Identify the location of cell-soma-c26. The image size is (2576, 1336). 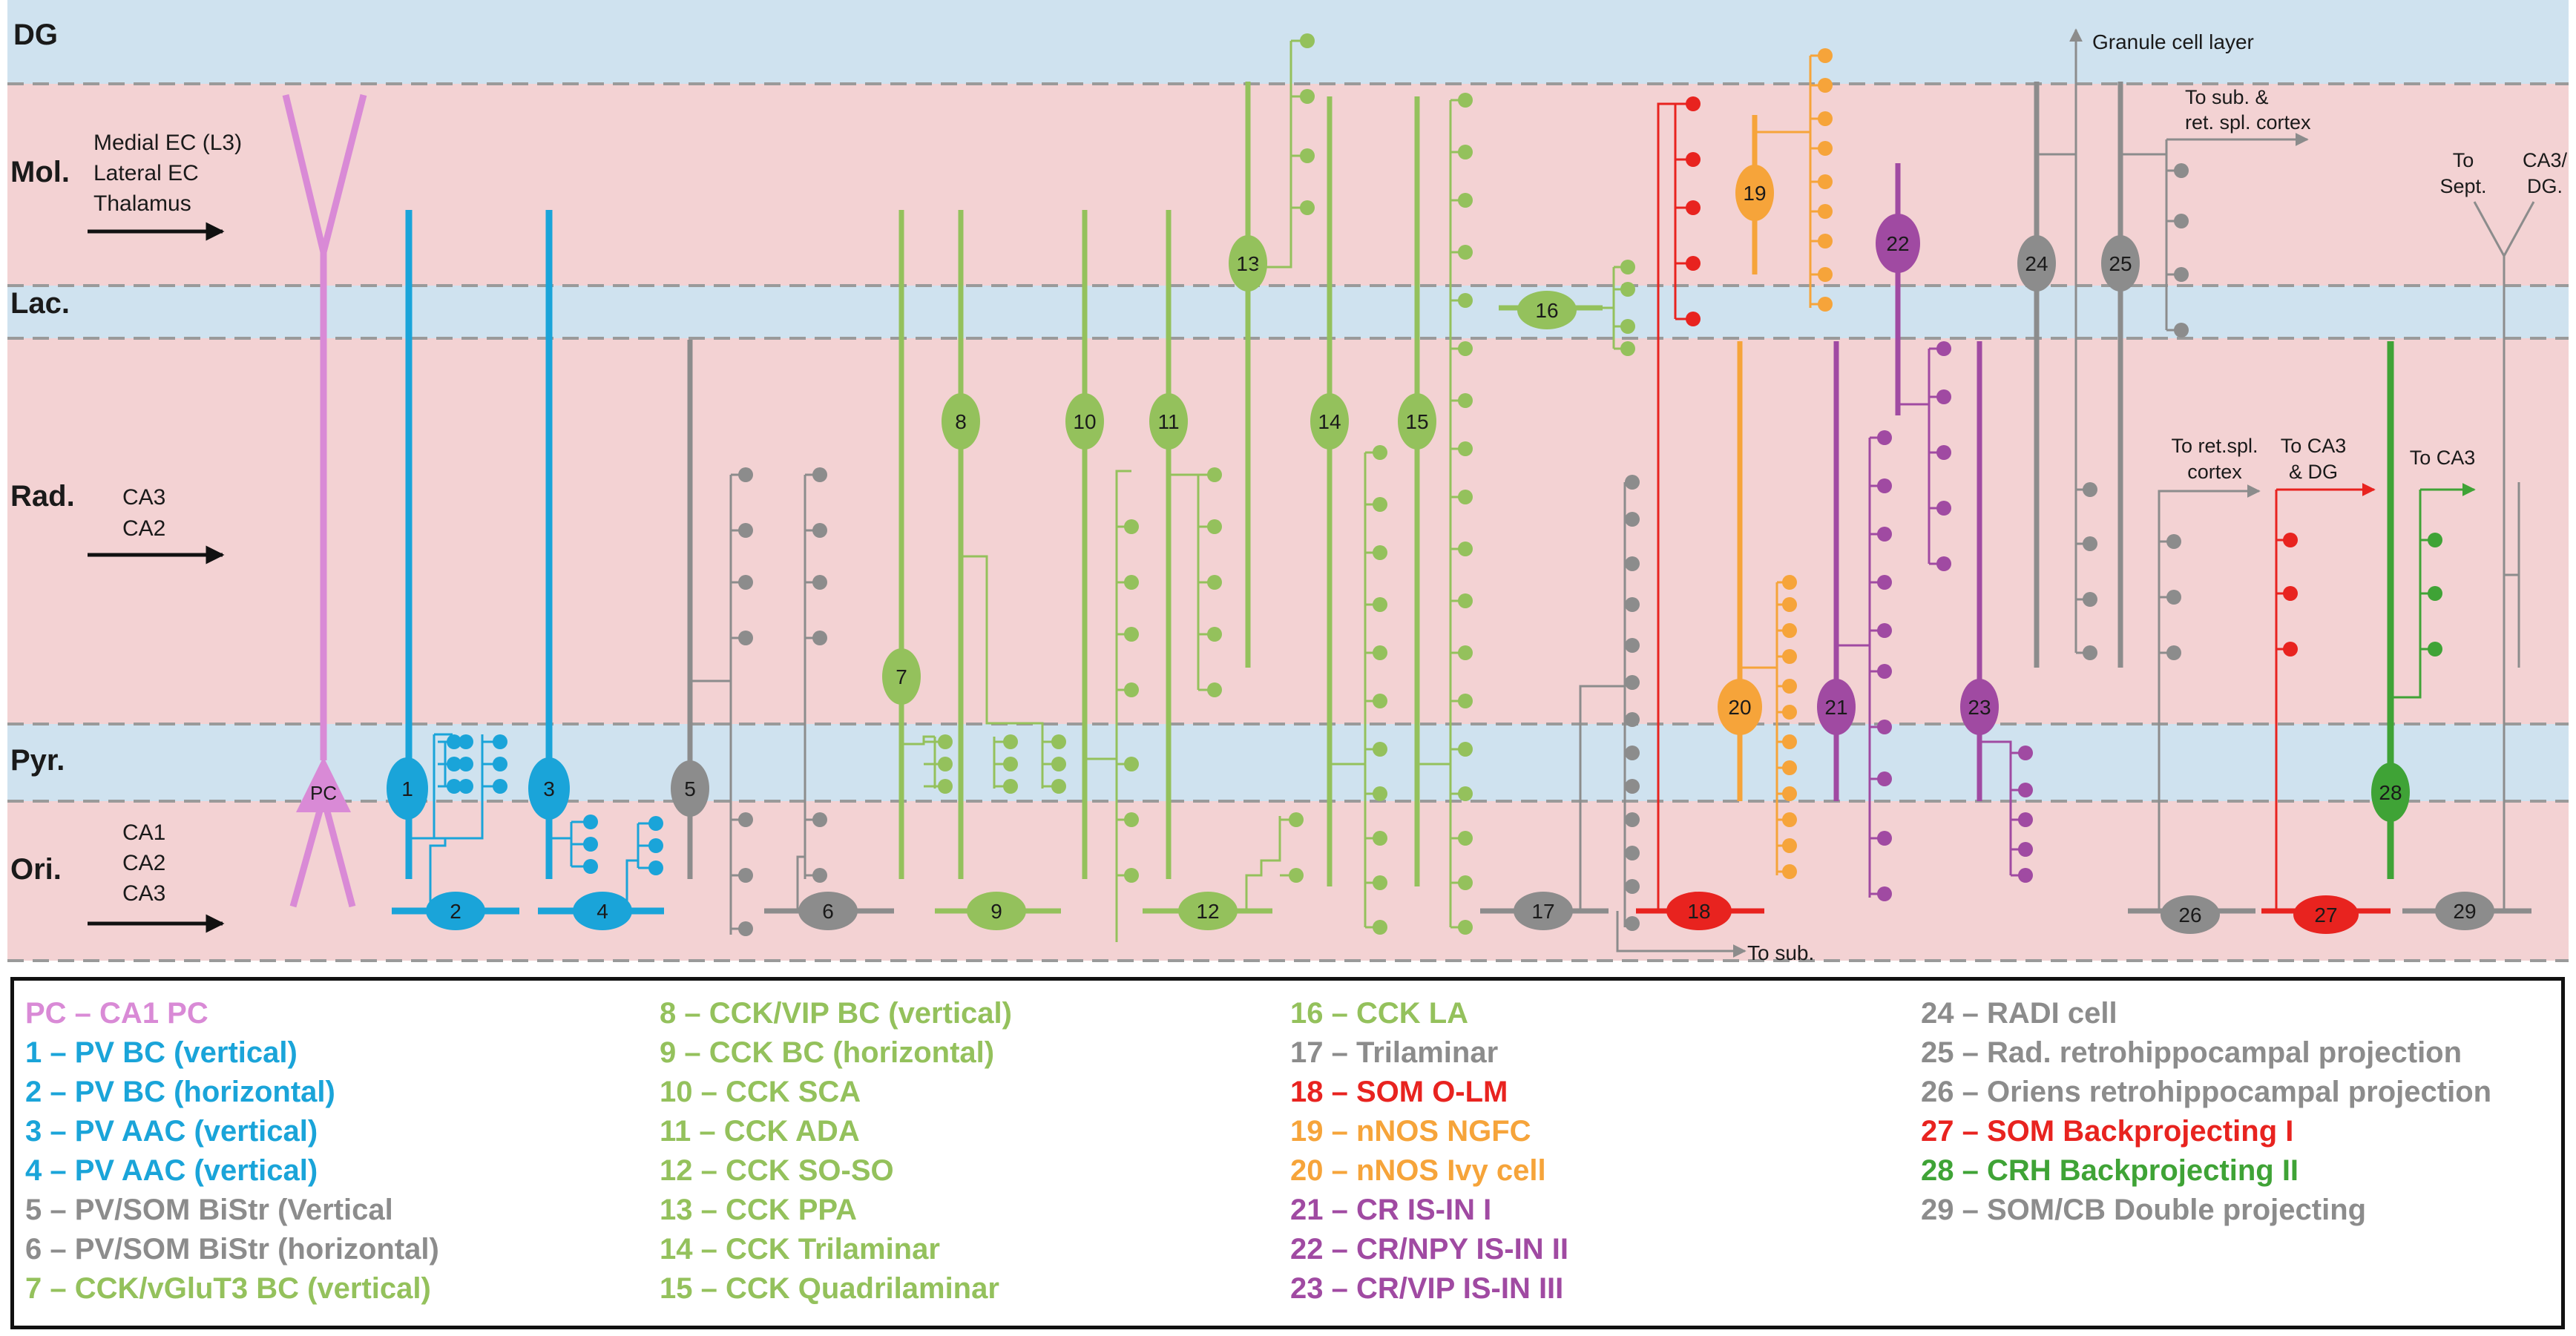
(2190, 915).